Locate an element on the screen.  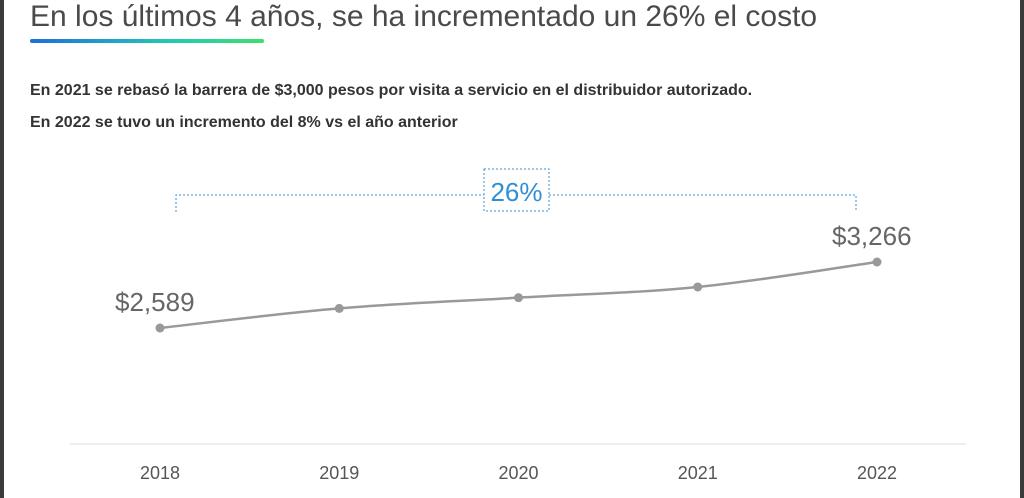
x-tick-label-2018: 2018 is located at coordinates (160, 473).